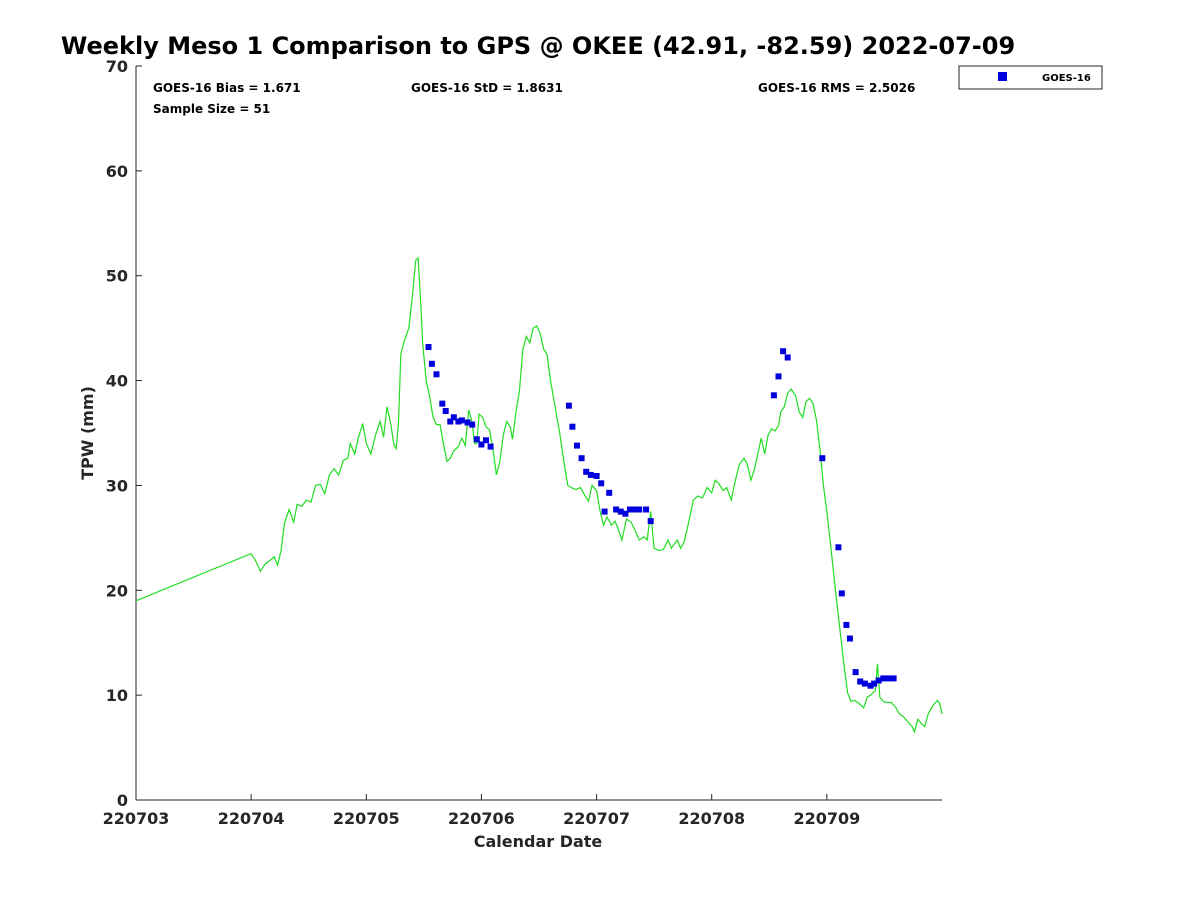 This screenshot has height=900, width=1200. I want to click on stat-std: GOES-16 StD = 1.8631, so click(487, 88).